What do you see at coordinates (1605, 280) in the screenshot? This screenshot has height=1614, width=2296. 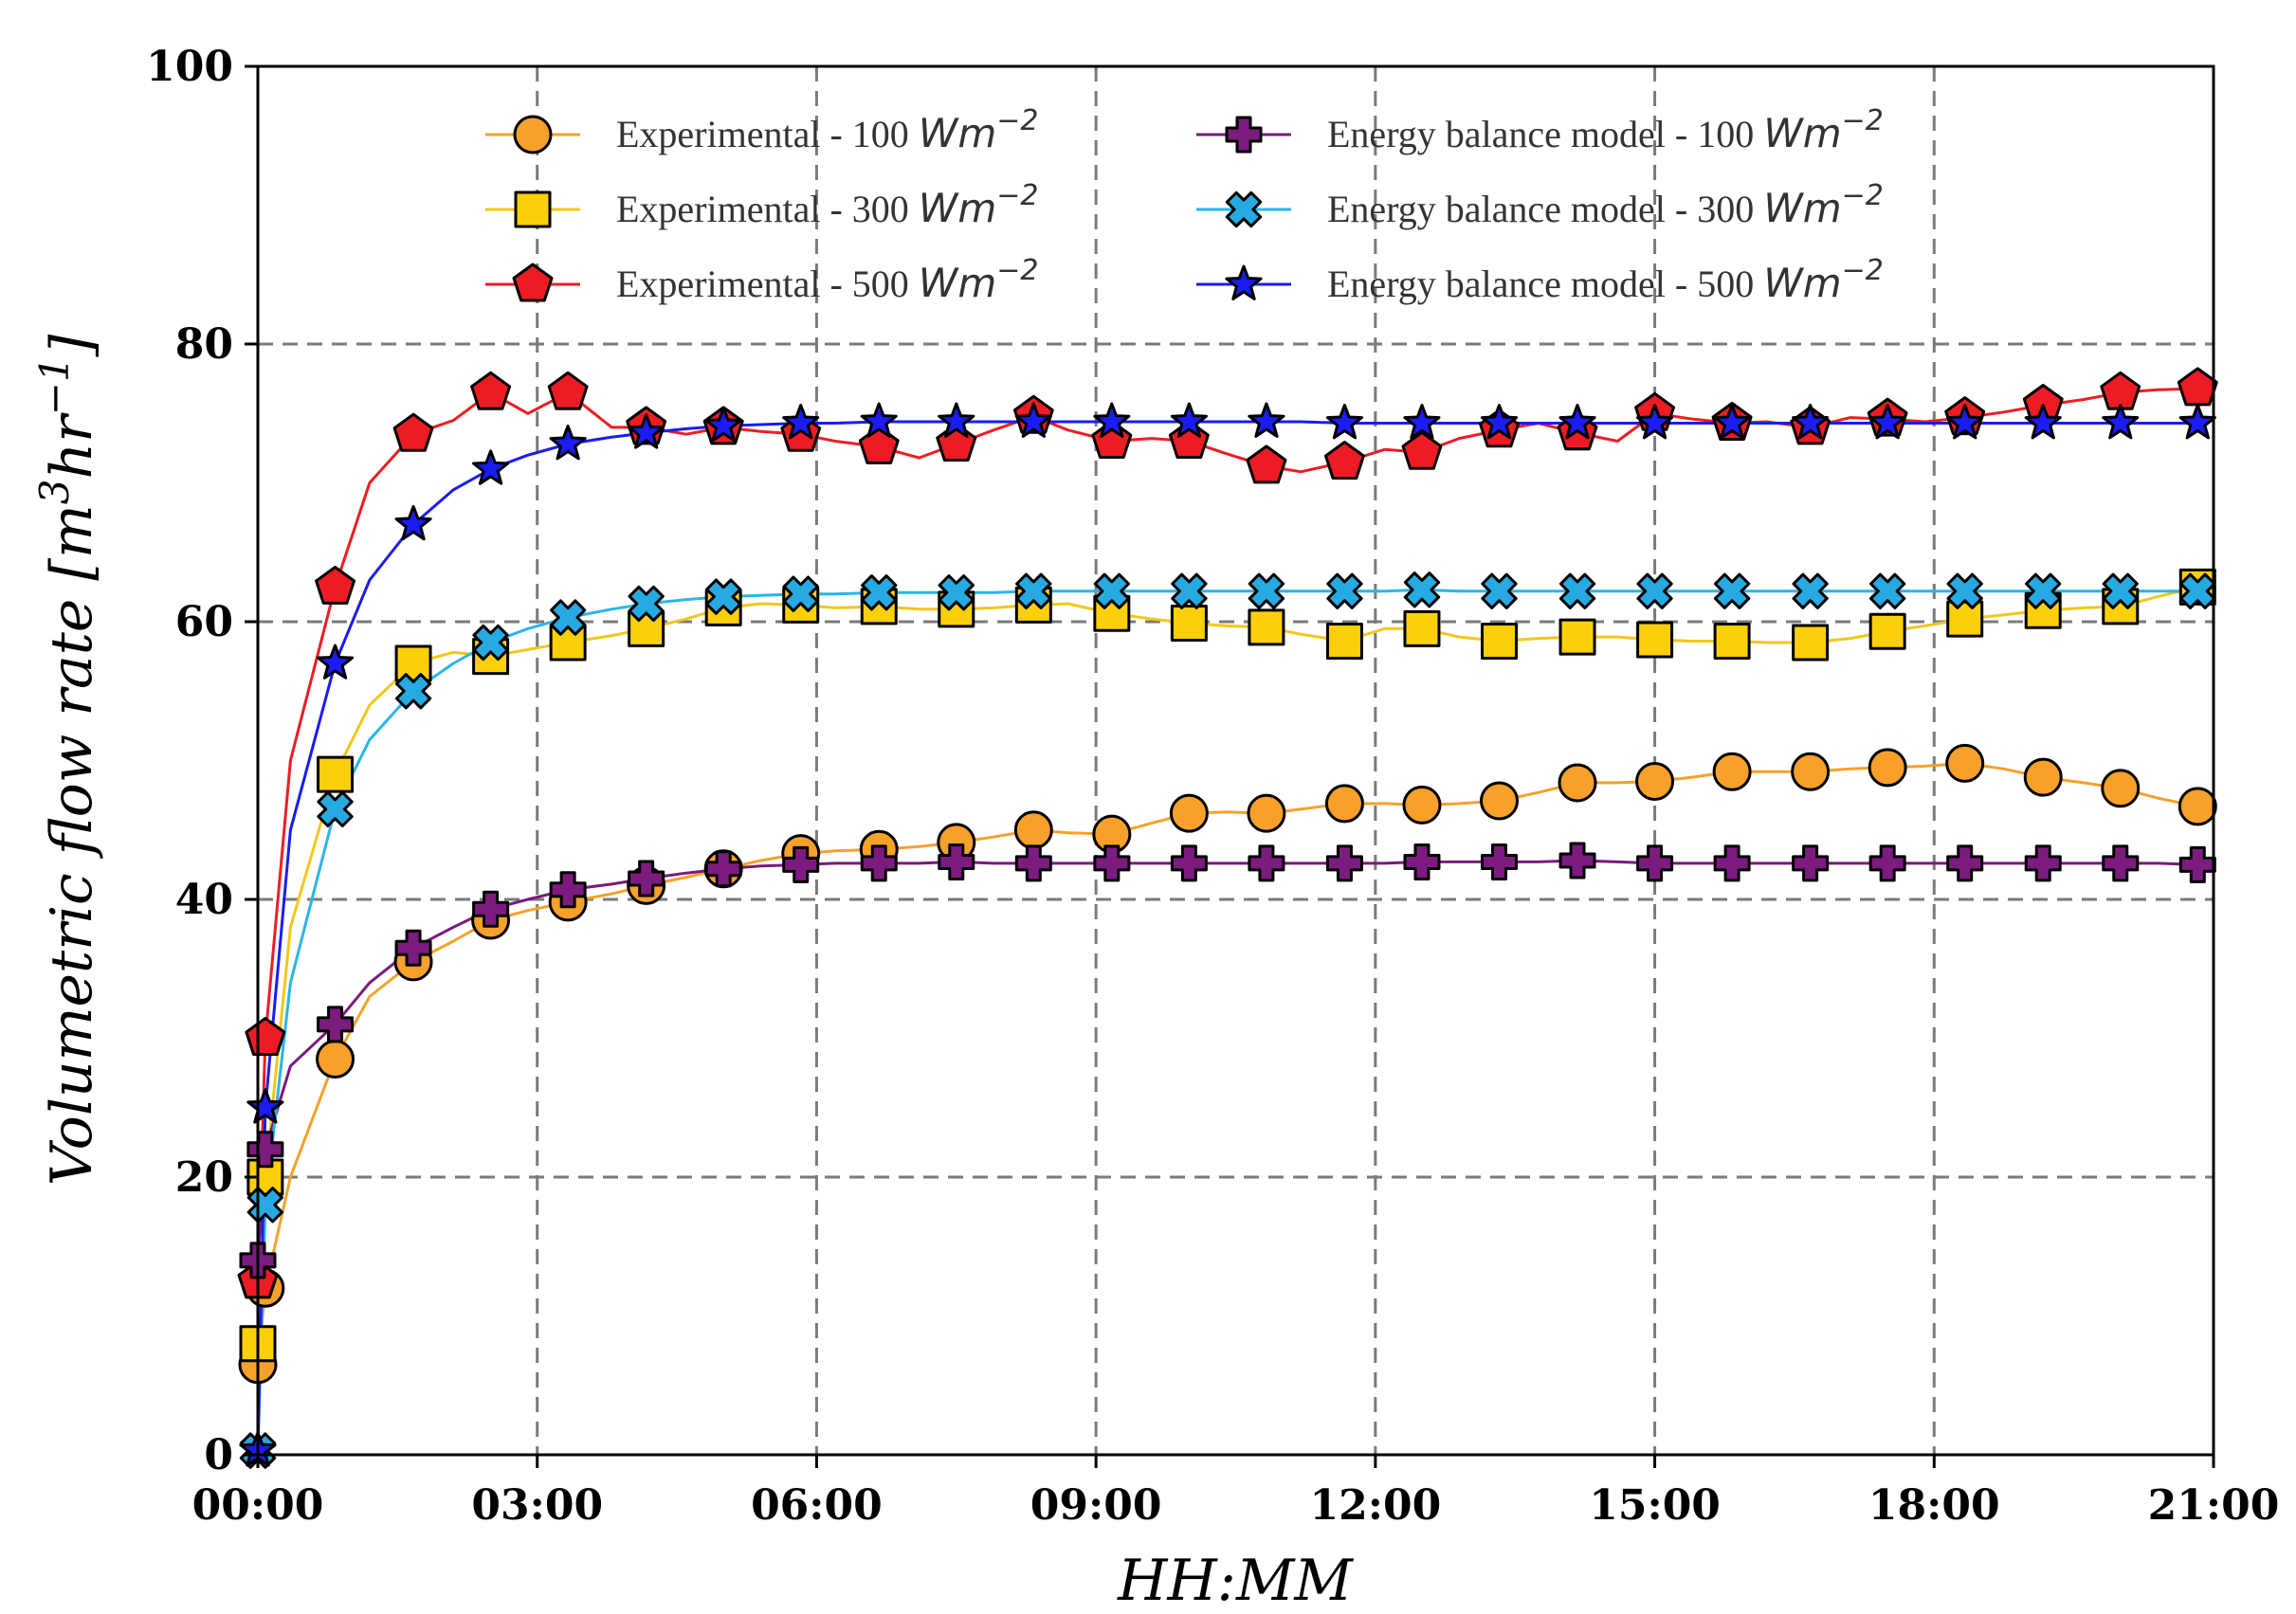 I see `legend-label: Energy balance model - 500 Wm−2` at bounding box center [1605, 280].